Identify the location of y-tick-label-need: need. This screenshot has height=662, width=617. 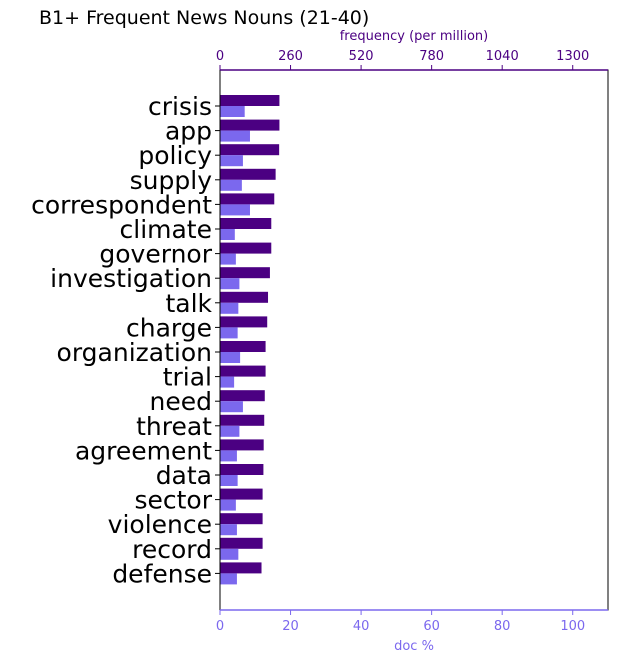
(181, 401).